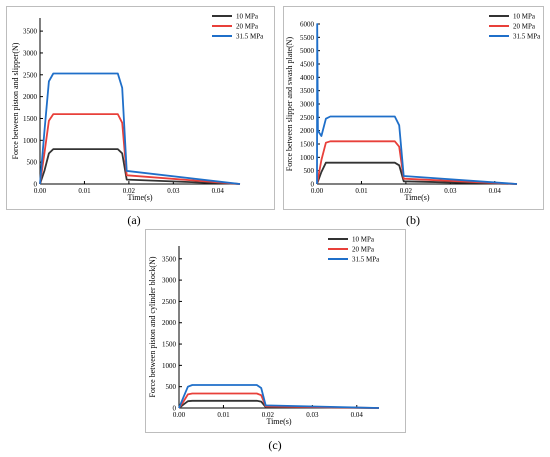  What do you see at coordinates (30, 53) in the screenshot?
I see `y-tick-label-a: 3000` at bounding box center [30, 53].